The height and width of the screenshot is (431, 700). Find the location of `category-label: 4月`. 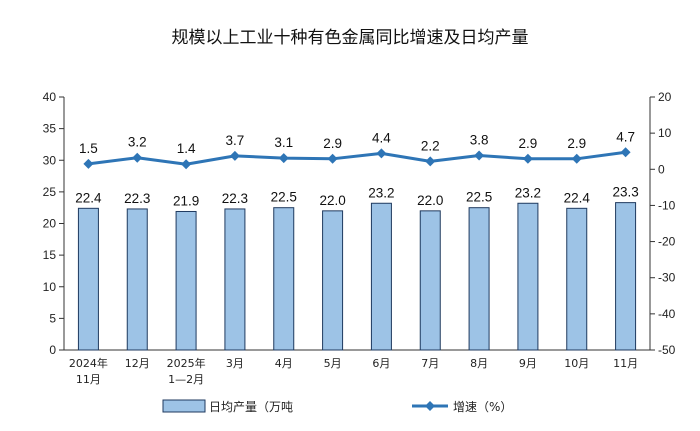

category-label: 4月 is located at coordinates (284, 363).